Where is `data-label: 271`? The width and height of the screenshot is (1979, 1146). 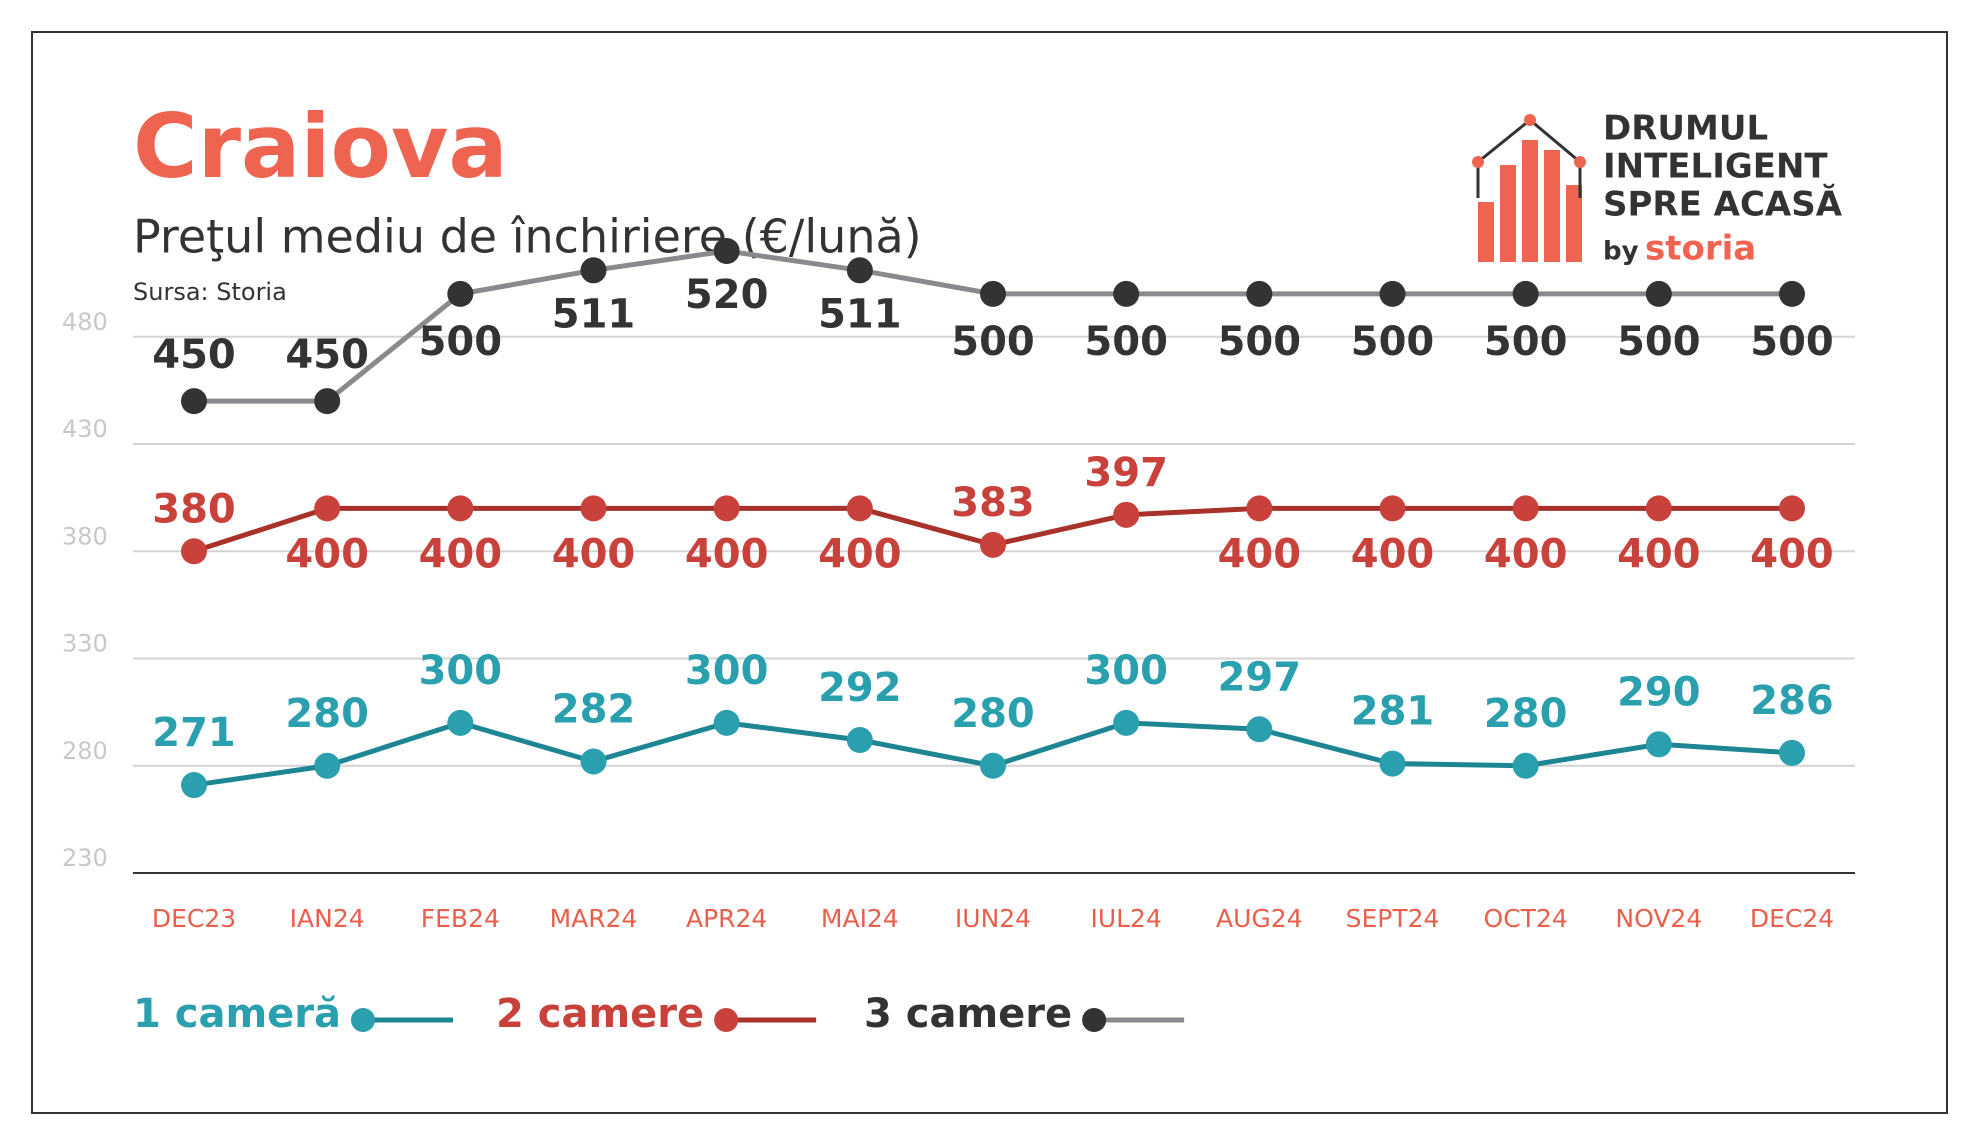 data-label: 271 is located at coordinates (194, 733).